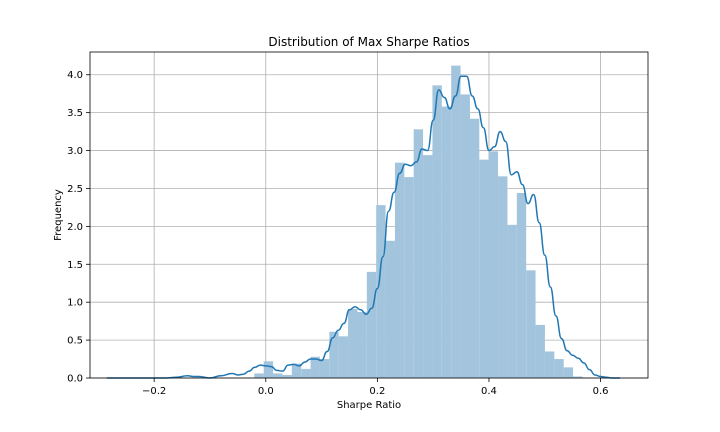 Image resolution: width=720 pixels, height=432 pixels. What do you see at coordinates (601, 391) in the screenshot?
I see `x-tick-label: 0.6` at bounding box center [601, 391].